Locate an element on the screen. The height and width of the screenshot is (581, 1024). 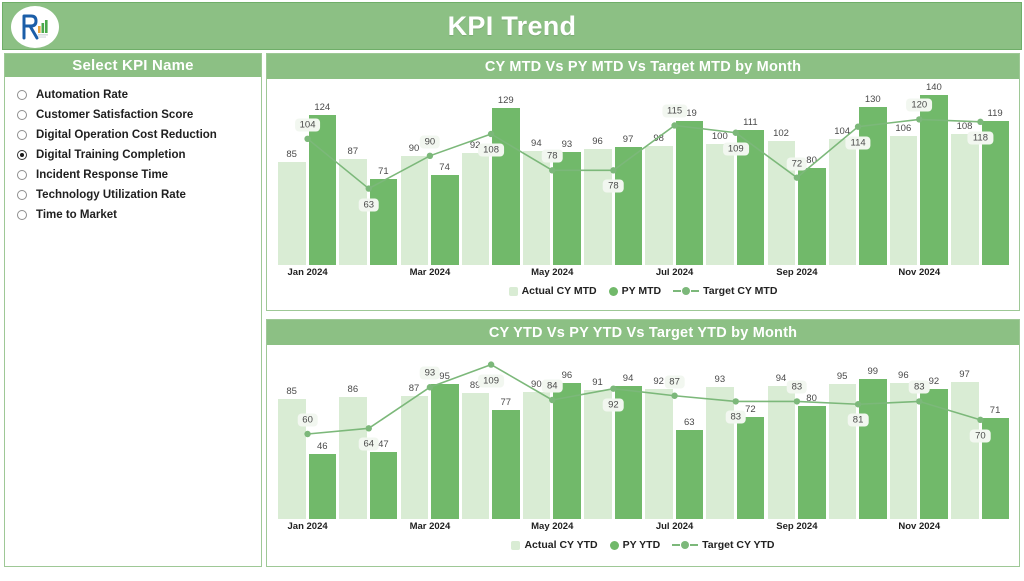
line-label-target: 70 is located at coordinates (980, 436).